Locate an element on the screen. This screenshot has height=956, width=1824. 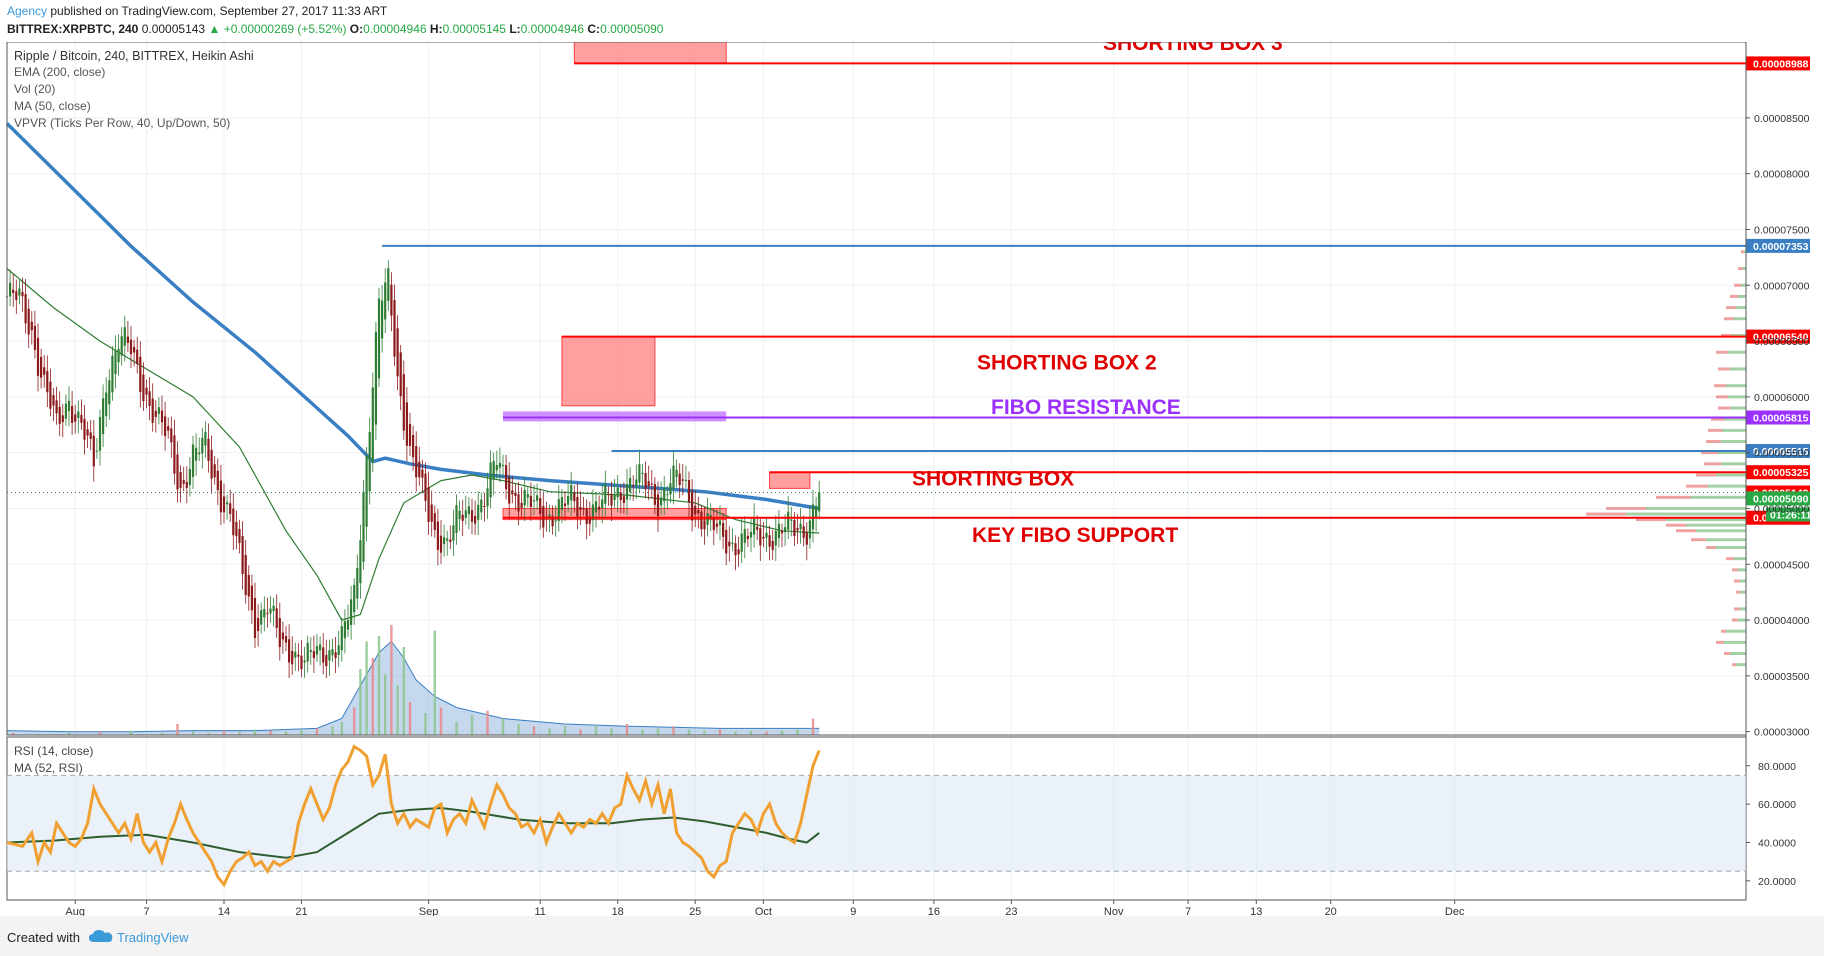
close-value: 0.00005090 is located at coordinates (632, 29).